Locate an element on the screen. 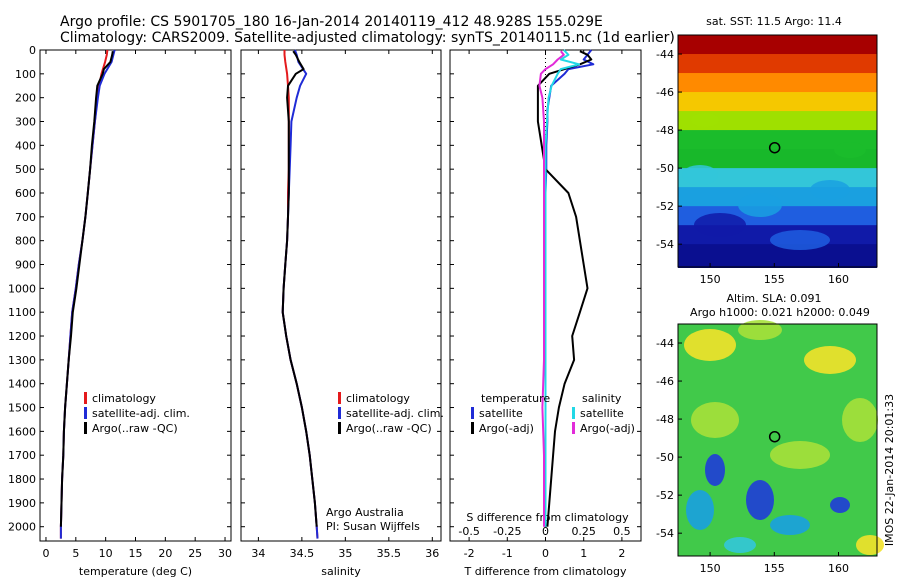 This screenshot has width=900, height=580. sla-map-frame is located at coordinates (777, 440).